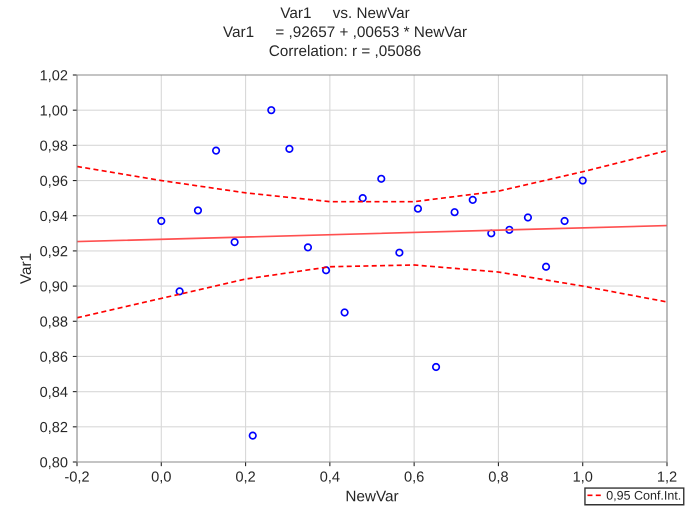 The height and width of the screenshot is (511, 690). What do you see at coordinates (54, 322) in the screenshot?
I see `y-tick-label: 0,88` at bounding box center [54, 322].